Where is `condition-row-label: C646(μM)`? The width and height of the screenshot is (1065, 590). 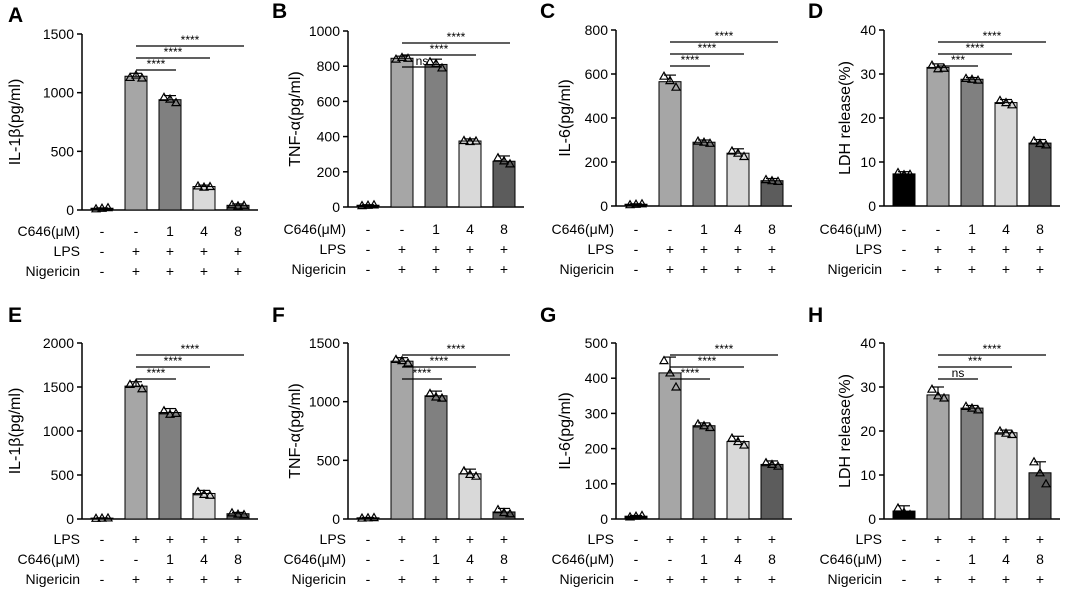 condition-row-label: C646(μM) is located at coordinates (582, 559).